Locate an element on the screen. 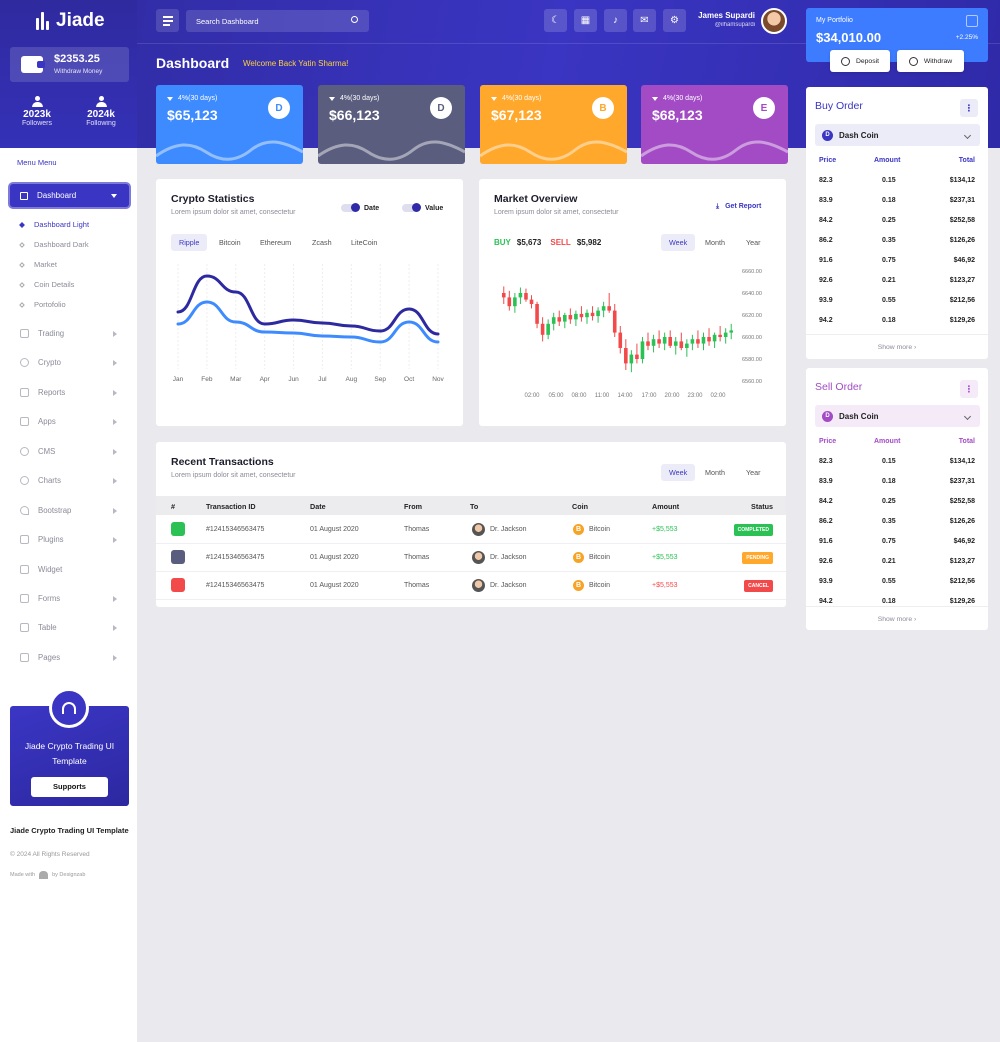 The image size is (1000, 1042). menu-toggle-button is located at coordinates (167, 20).